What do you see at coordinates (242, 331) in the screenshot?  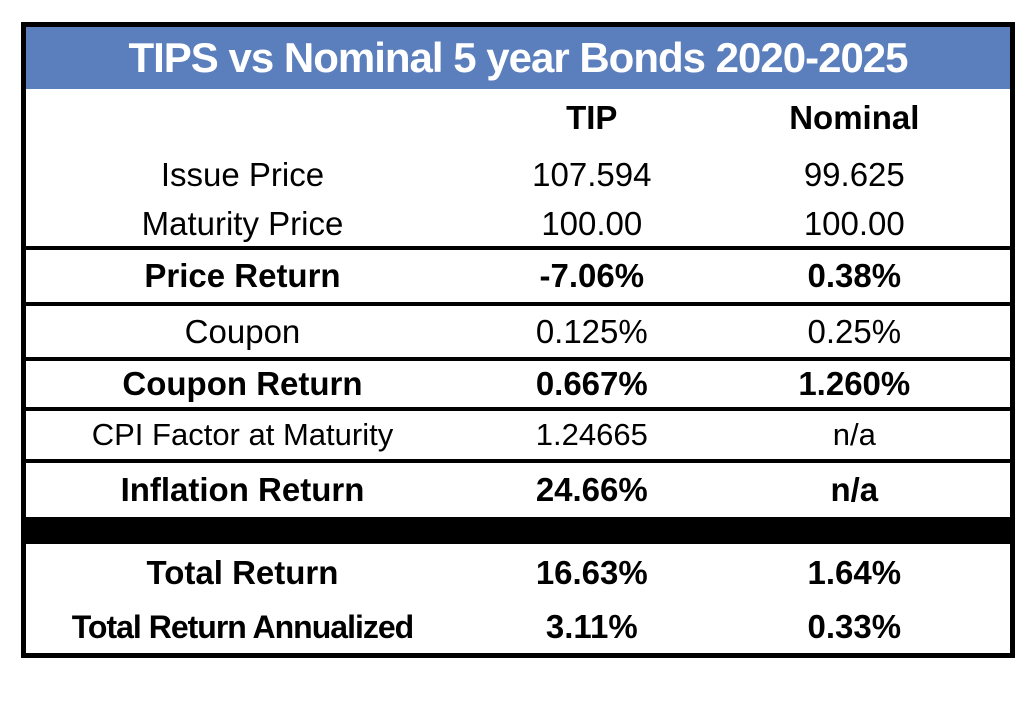 I see `row-label: Coupon` at bounding box center [242, 331].